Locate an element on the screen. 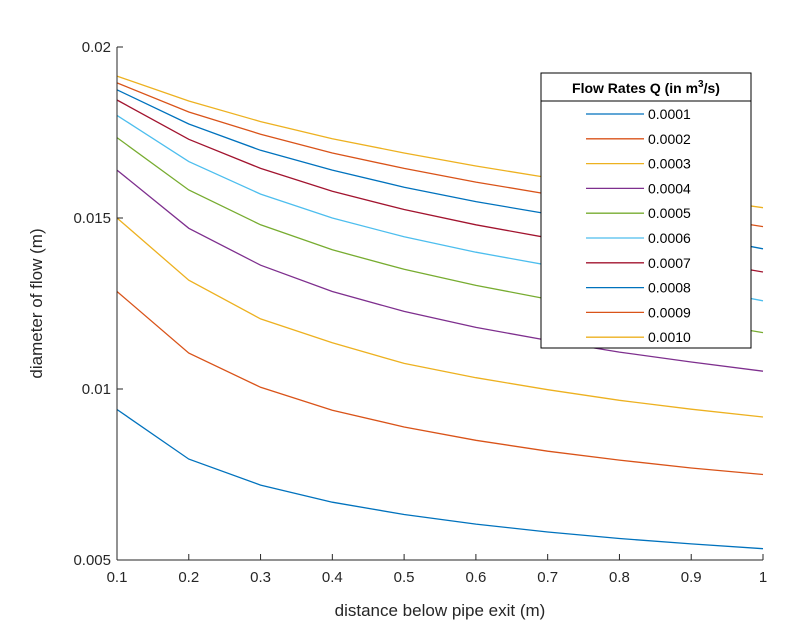 Image resolution: width=807 pixels, height=637 pixels. legend-title: Flow Rates Q (in m3/s) is located at coordinates (646, 87).